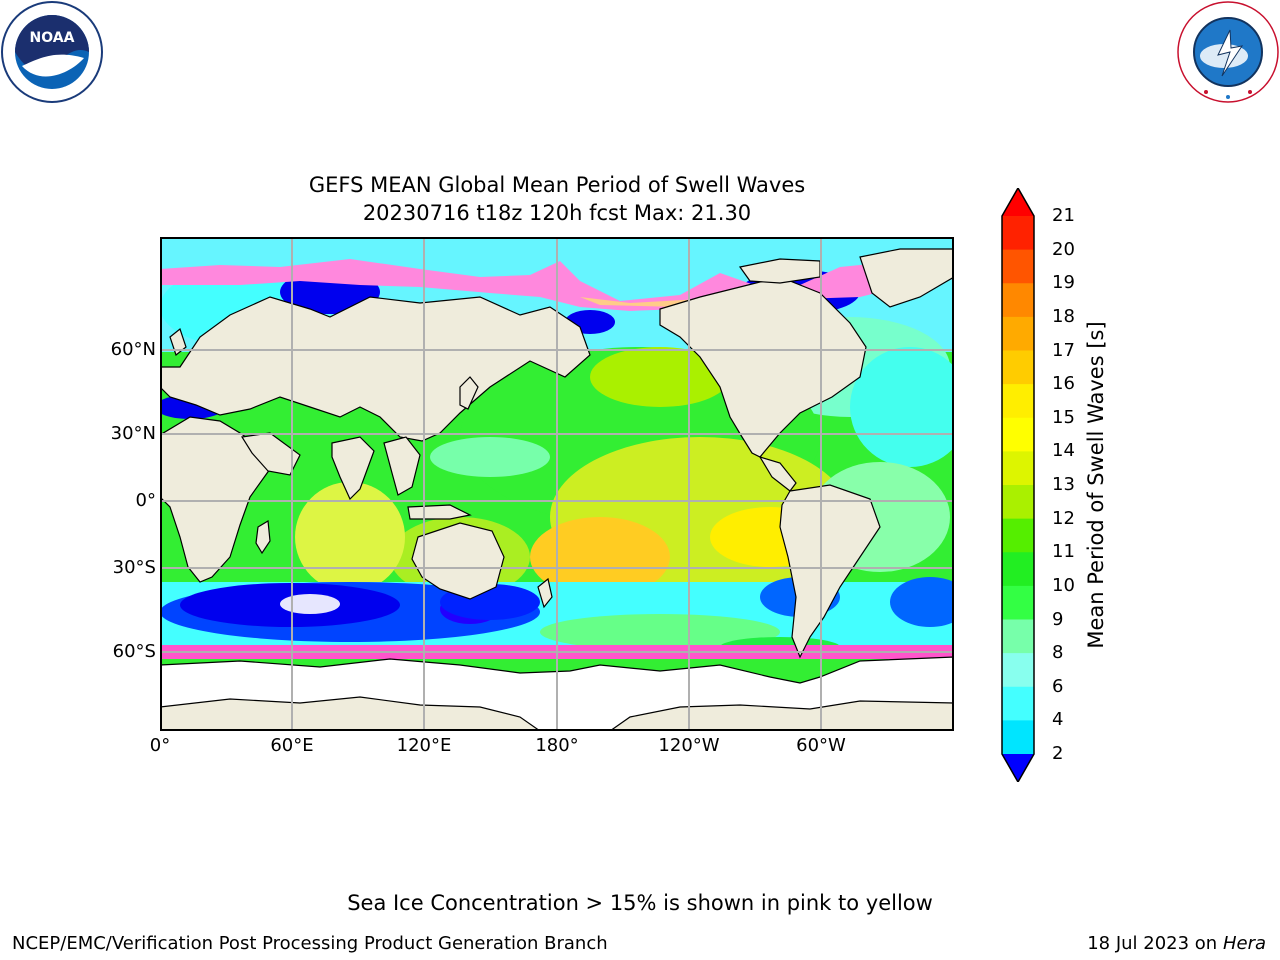 Image resolution: width=1280 pixels, height=960 pixels. What do you see at coordinates (133, 433) in the screenshot?
I see `lat-label: 30°N` at bounding box center [133, 433].